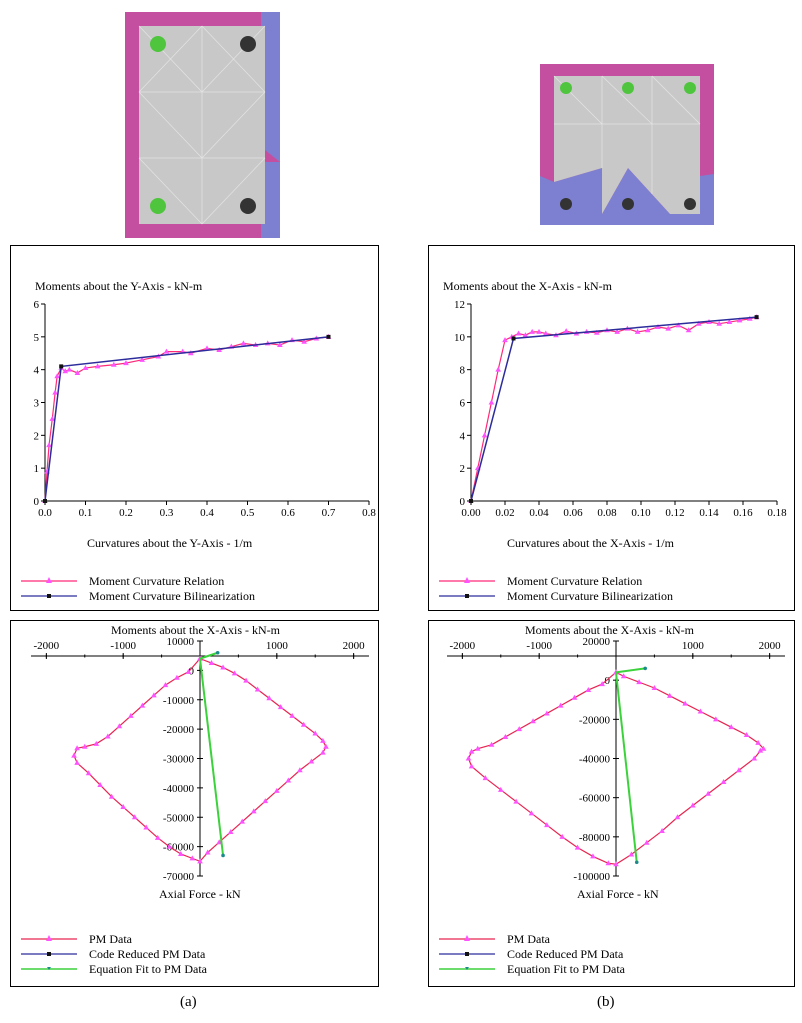 The height and width of the screenshot is (1023, 802). I want to click on x-tick-label: 0.06, so click(573, 513).